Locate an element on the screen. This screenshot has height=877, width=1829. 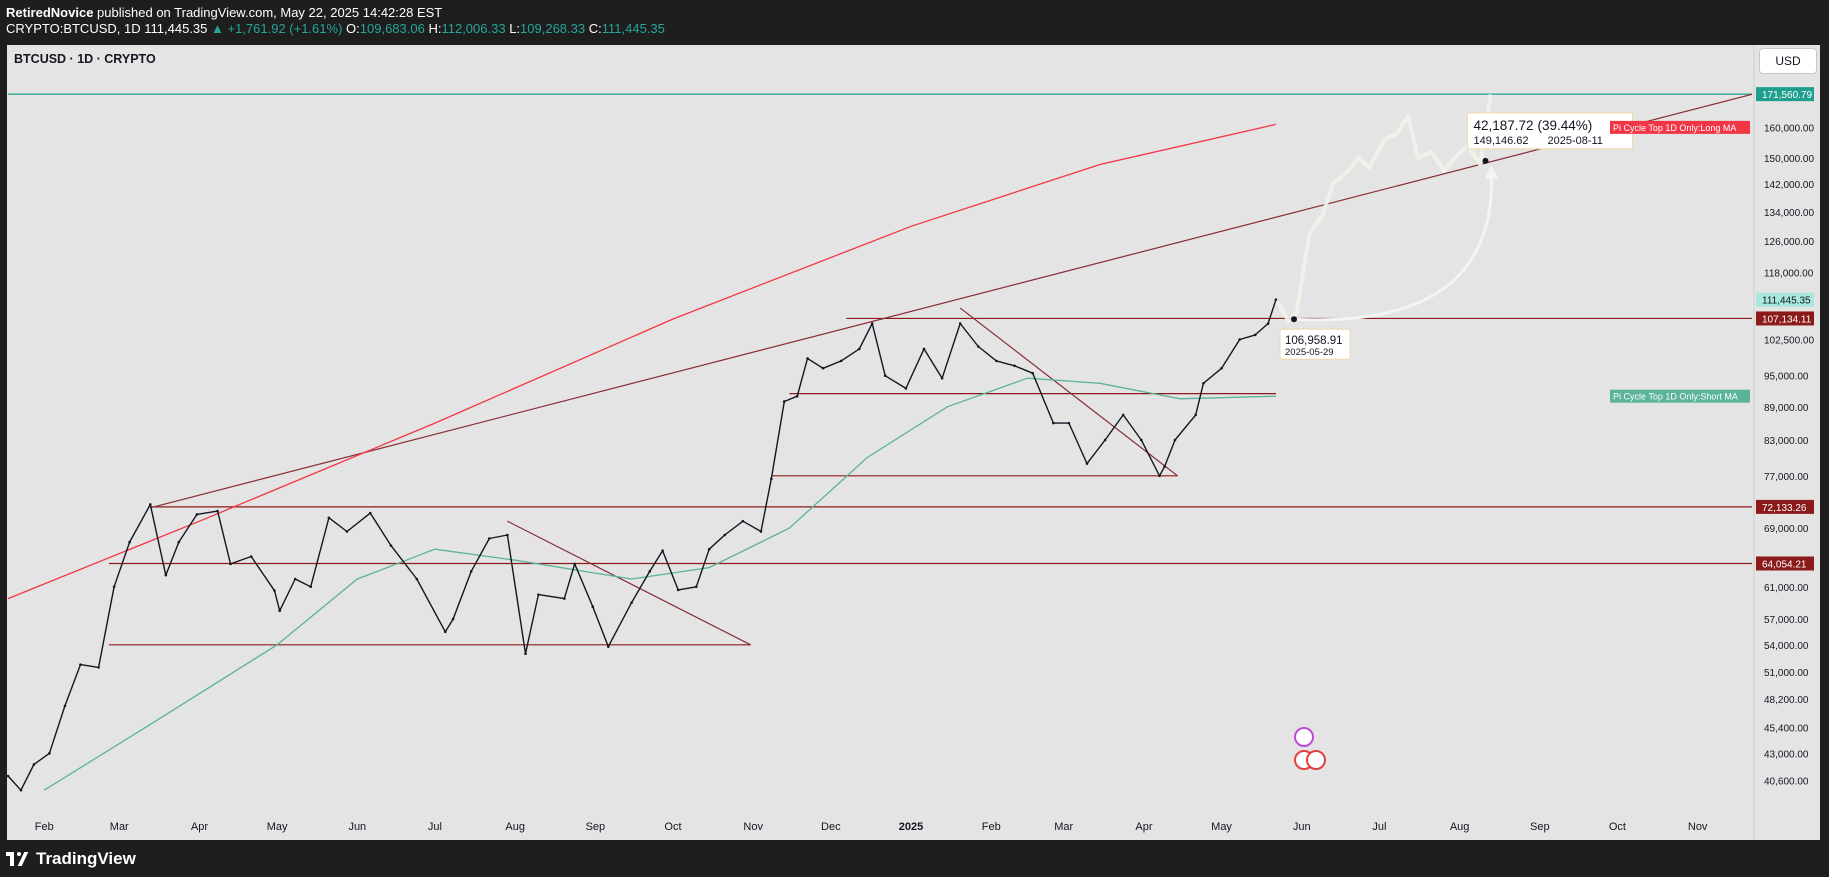
x-tick-label-11: 2025 is located at coordinates (911, 827).